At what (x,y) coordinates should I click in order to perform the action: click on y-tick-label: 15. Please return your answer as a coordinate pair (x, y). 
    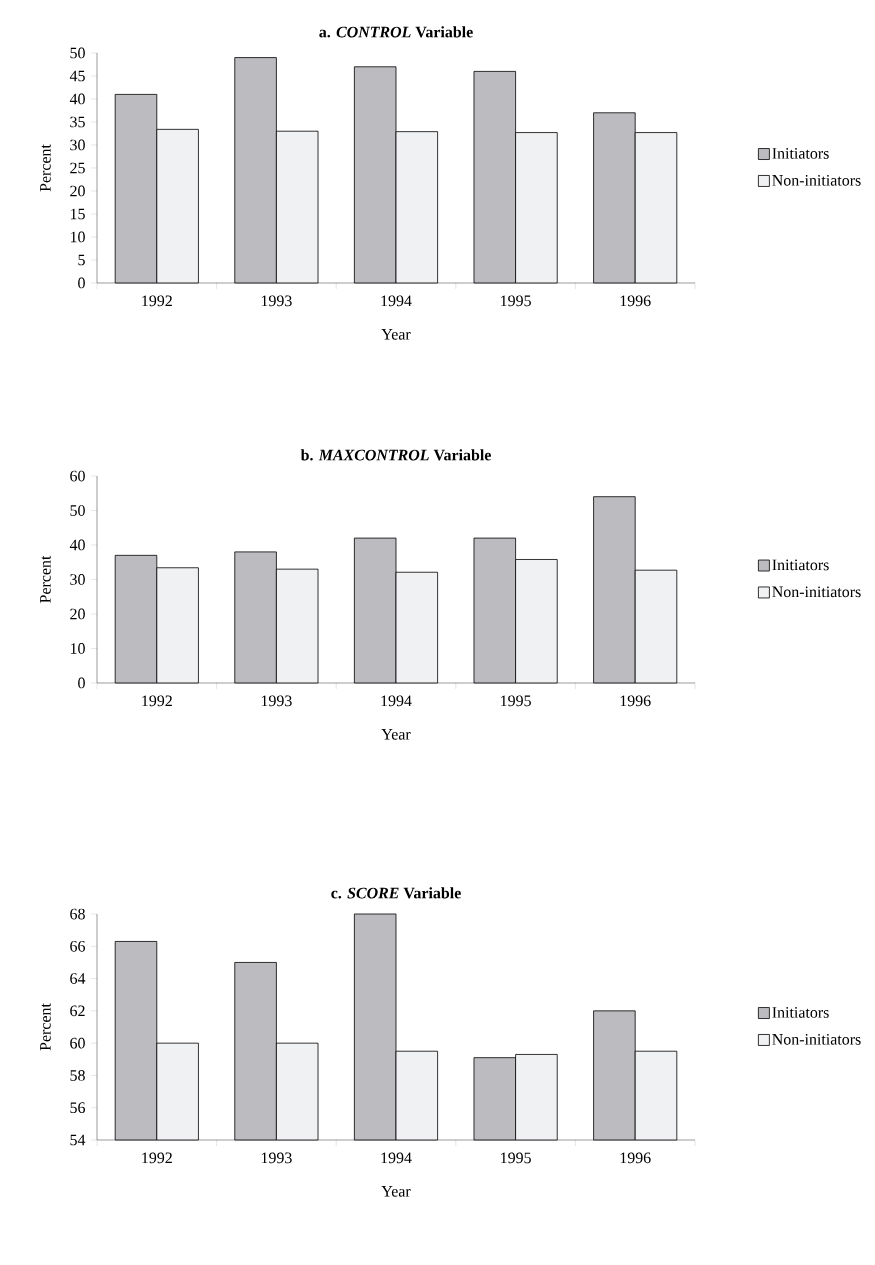
    Looking at the image, I should click on (77, 214).